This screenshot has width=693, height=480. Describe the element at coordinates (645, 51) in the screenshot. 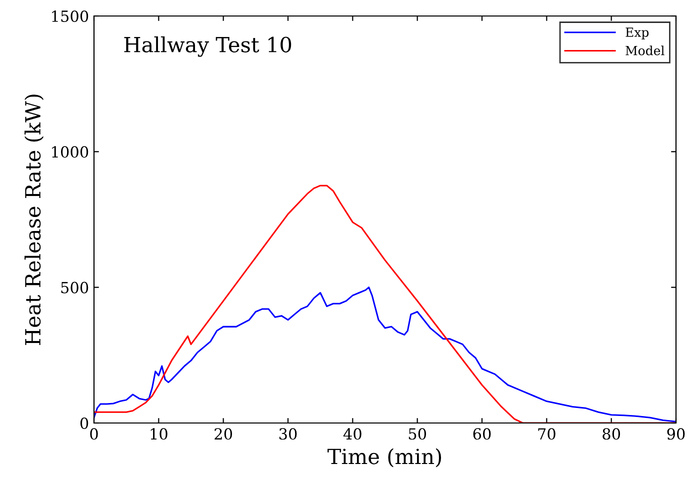

I see `legend-label: Model` at that location.